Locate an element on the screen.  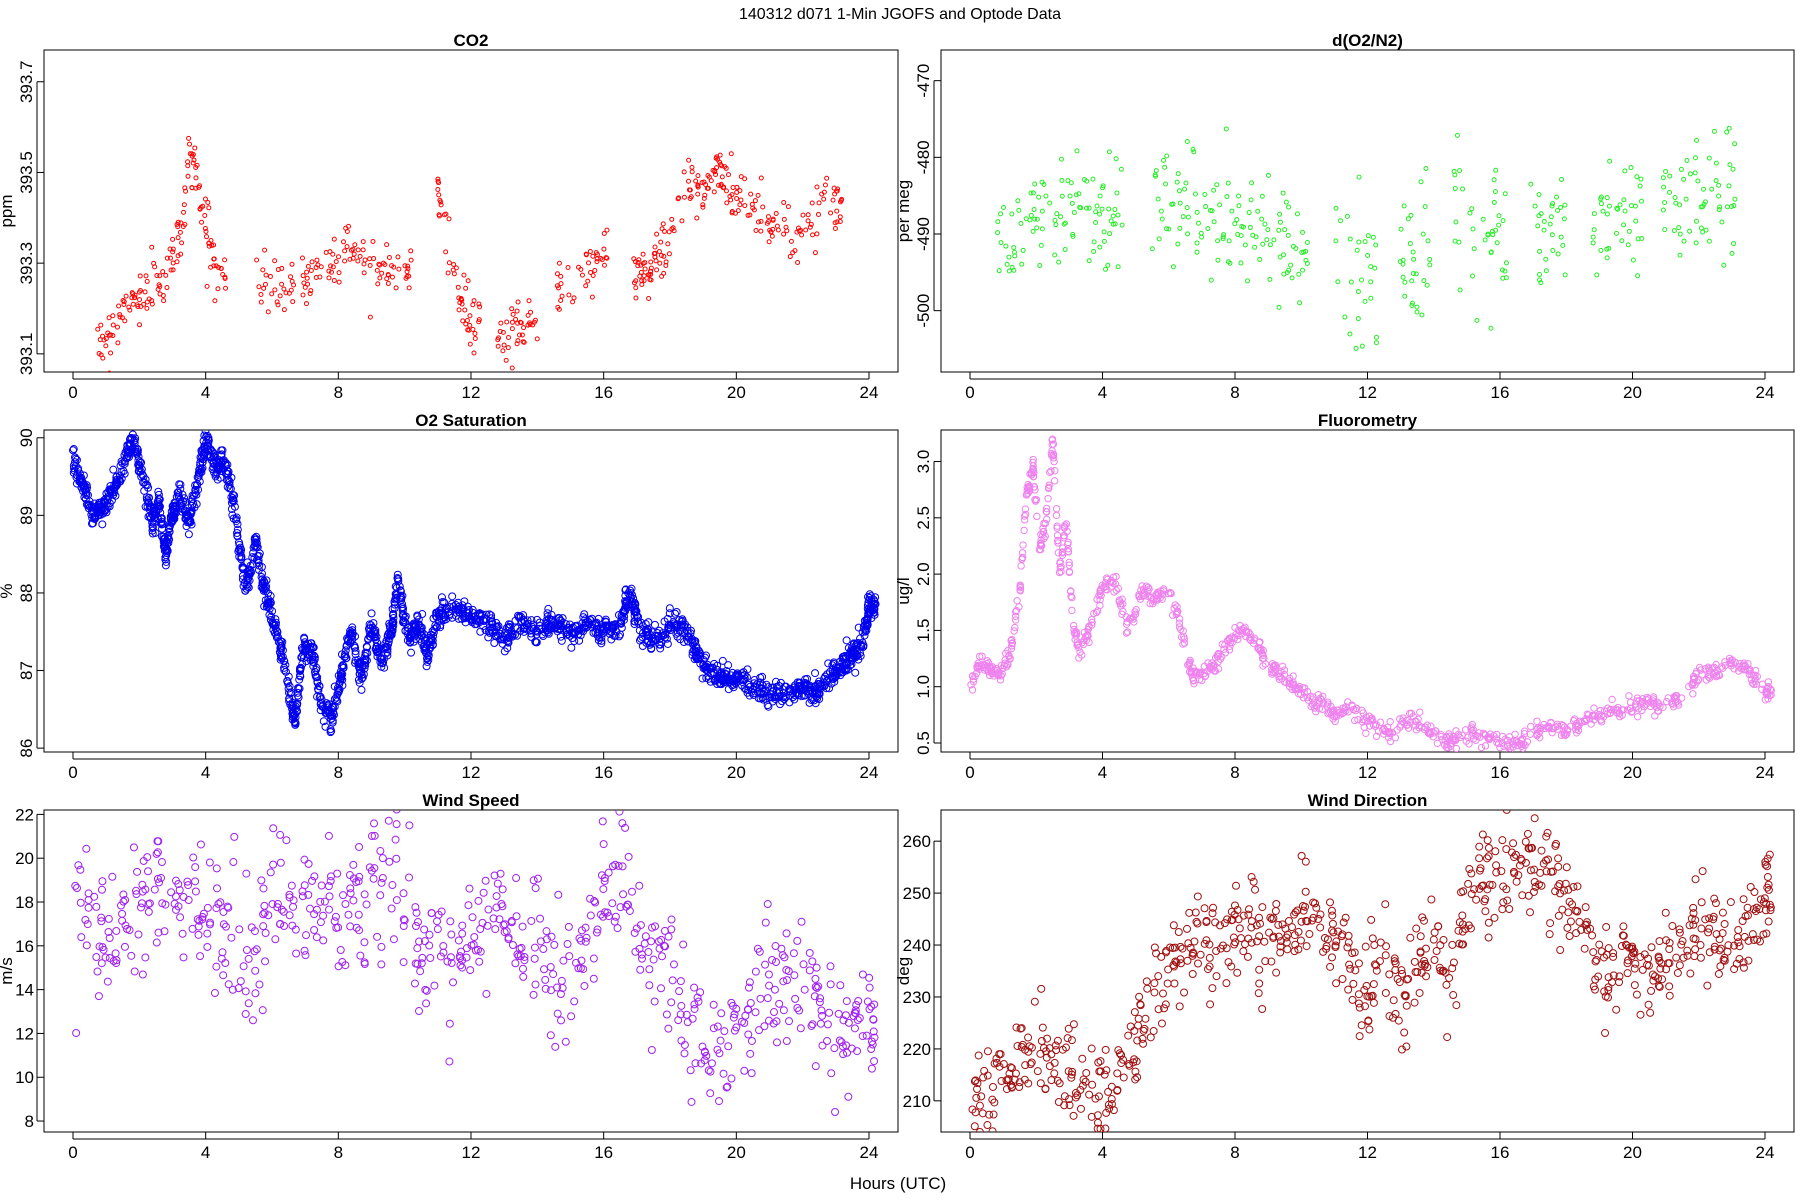
x-tick-label: 16 is located at coordinates (1500, 772).